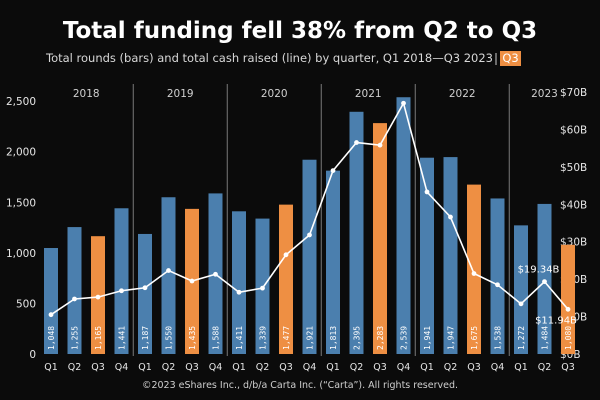 The height and width of the screenshot is (400, 600). Describe the element at coordinates (26, 304) in the screenshot. I see `left-tick-label: 500` at that location.